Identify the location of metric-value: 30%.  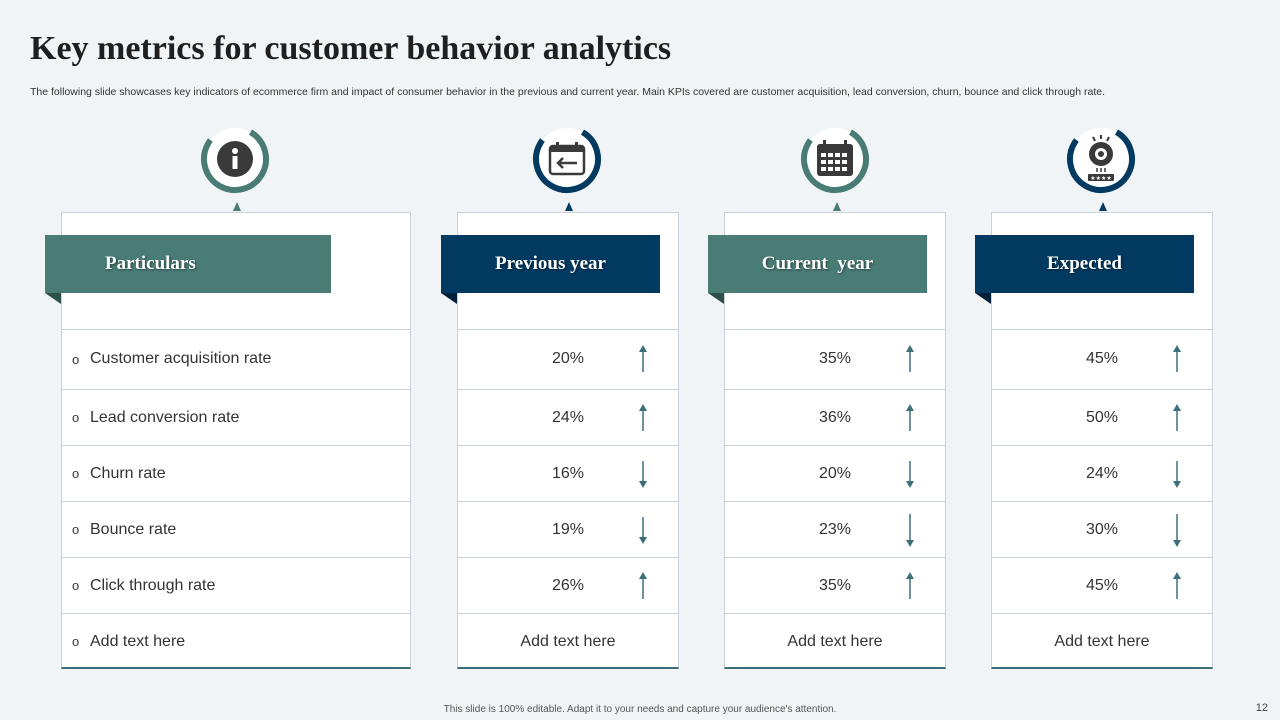
(1102, 529).